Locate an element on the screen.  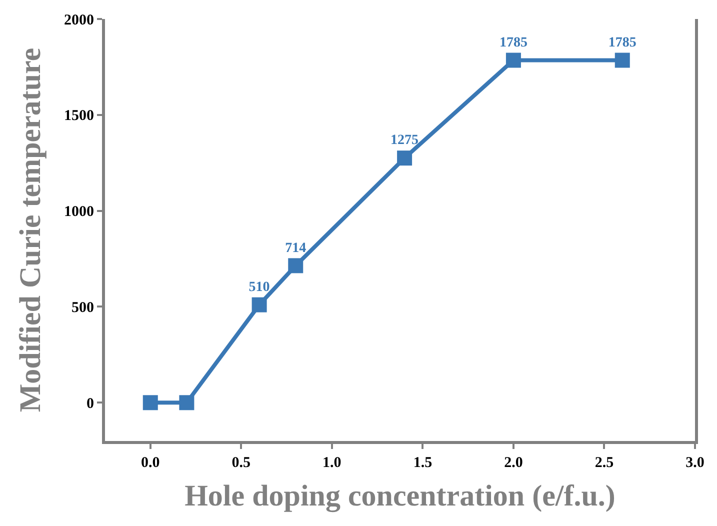
x-axis-title: Hole doping concentration (e/f.u.) is located at coordinates (400, 496).